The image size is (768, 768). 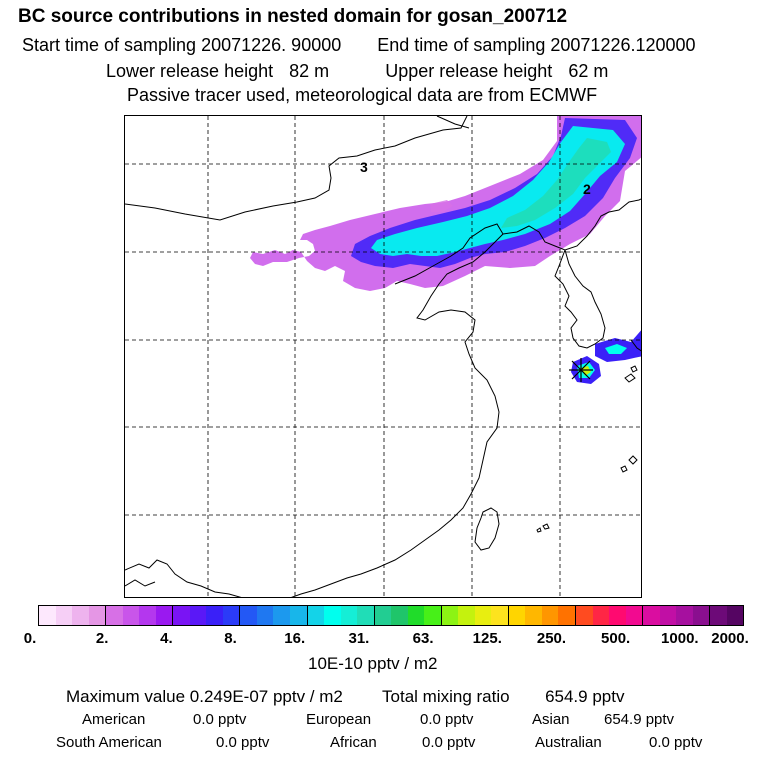 I want to click on border-china-south-west, so click(x=140, y=583).